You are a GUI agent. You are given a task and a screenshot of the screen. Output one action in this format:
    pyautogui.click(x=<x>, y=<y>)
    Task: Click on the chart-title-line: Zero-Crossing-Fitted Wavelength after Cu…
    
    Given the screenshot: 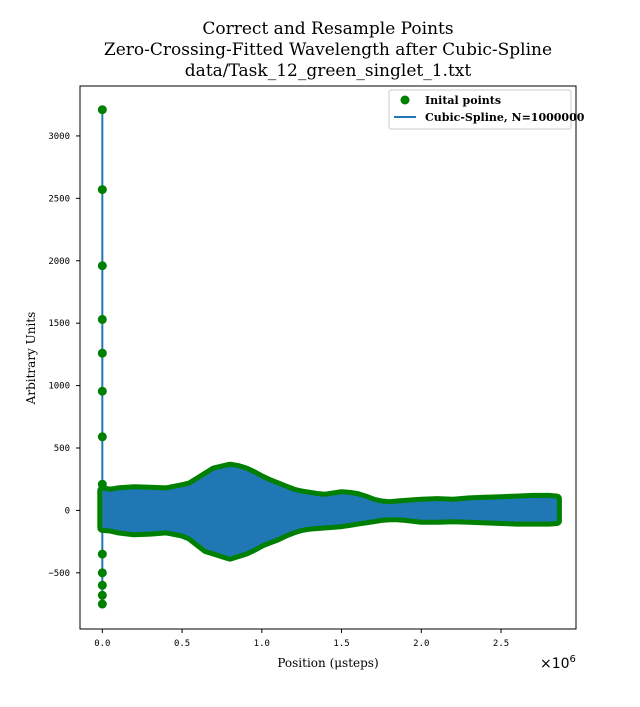 What is the action you would take?
    pyautogui.click(x=328, y=50)
    